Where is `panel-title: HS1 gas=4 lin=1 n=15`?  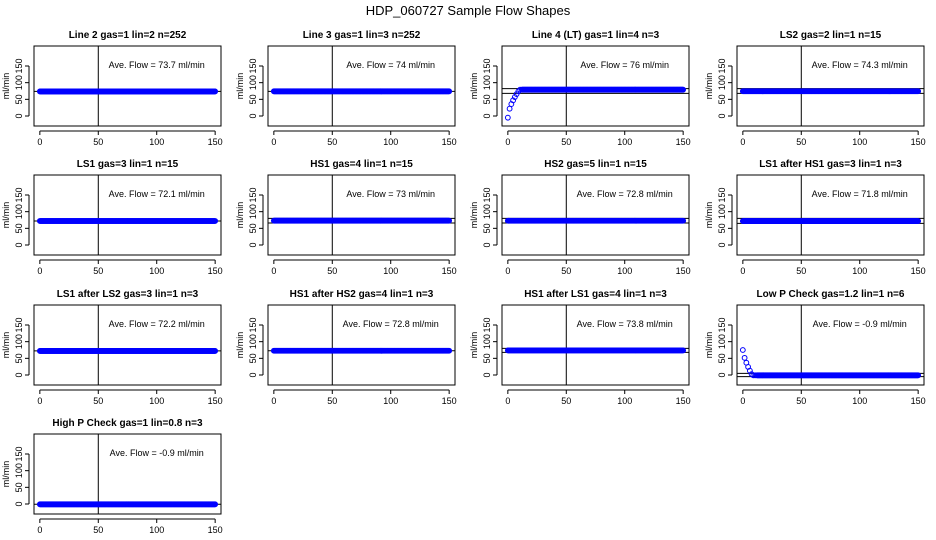 panel-title: HS1 gas=4 lin=1 n=15 is located at coordinates (361, 164).